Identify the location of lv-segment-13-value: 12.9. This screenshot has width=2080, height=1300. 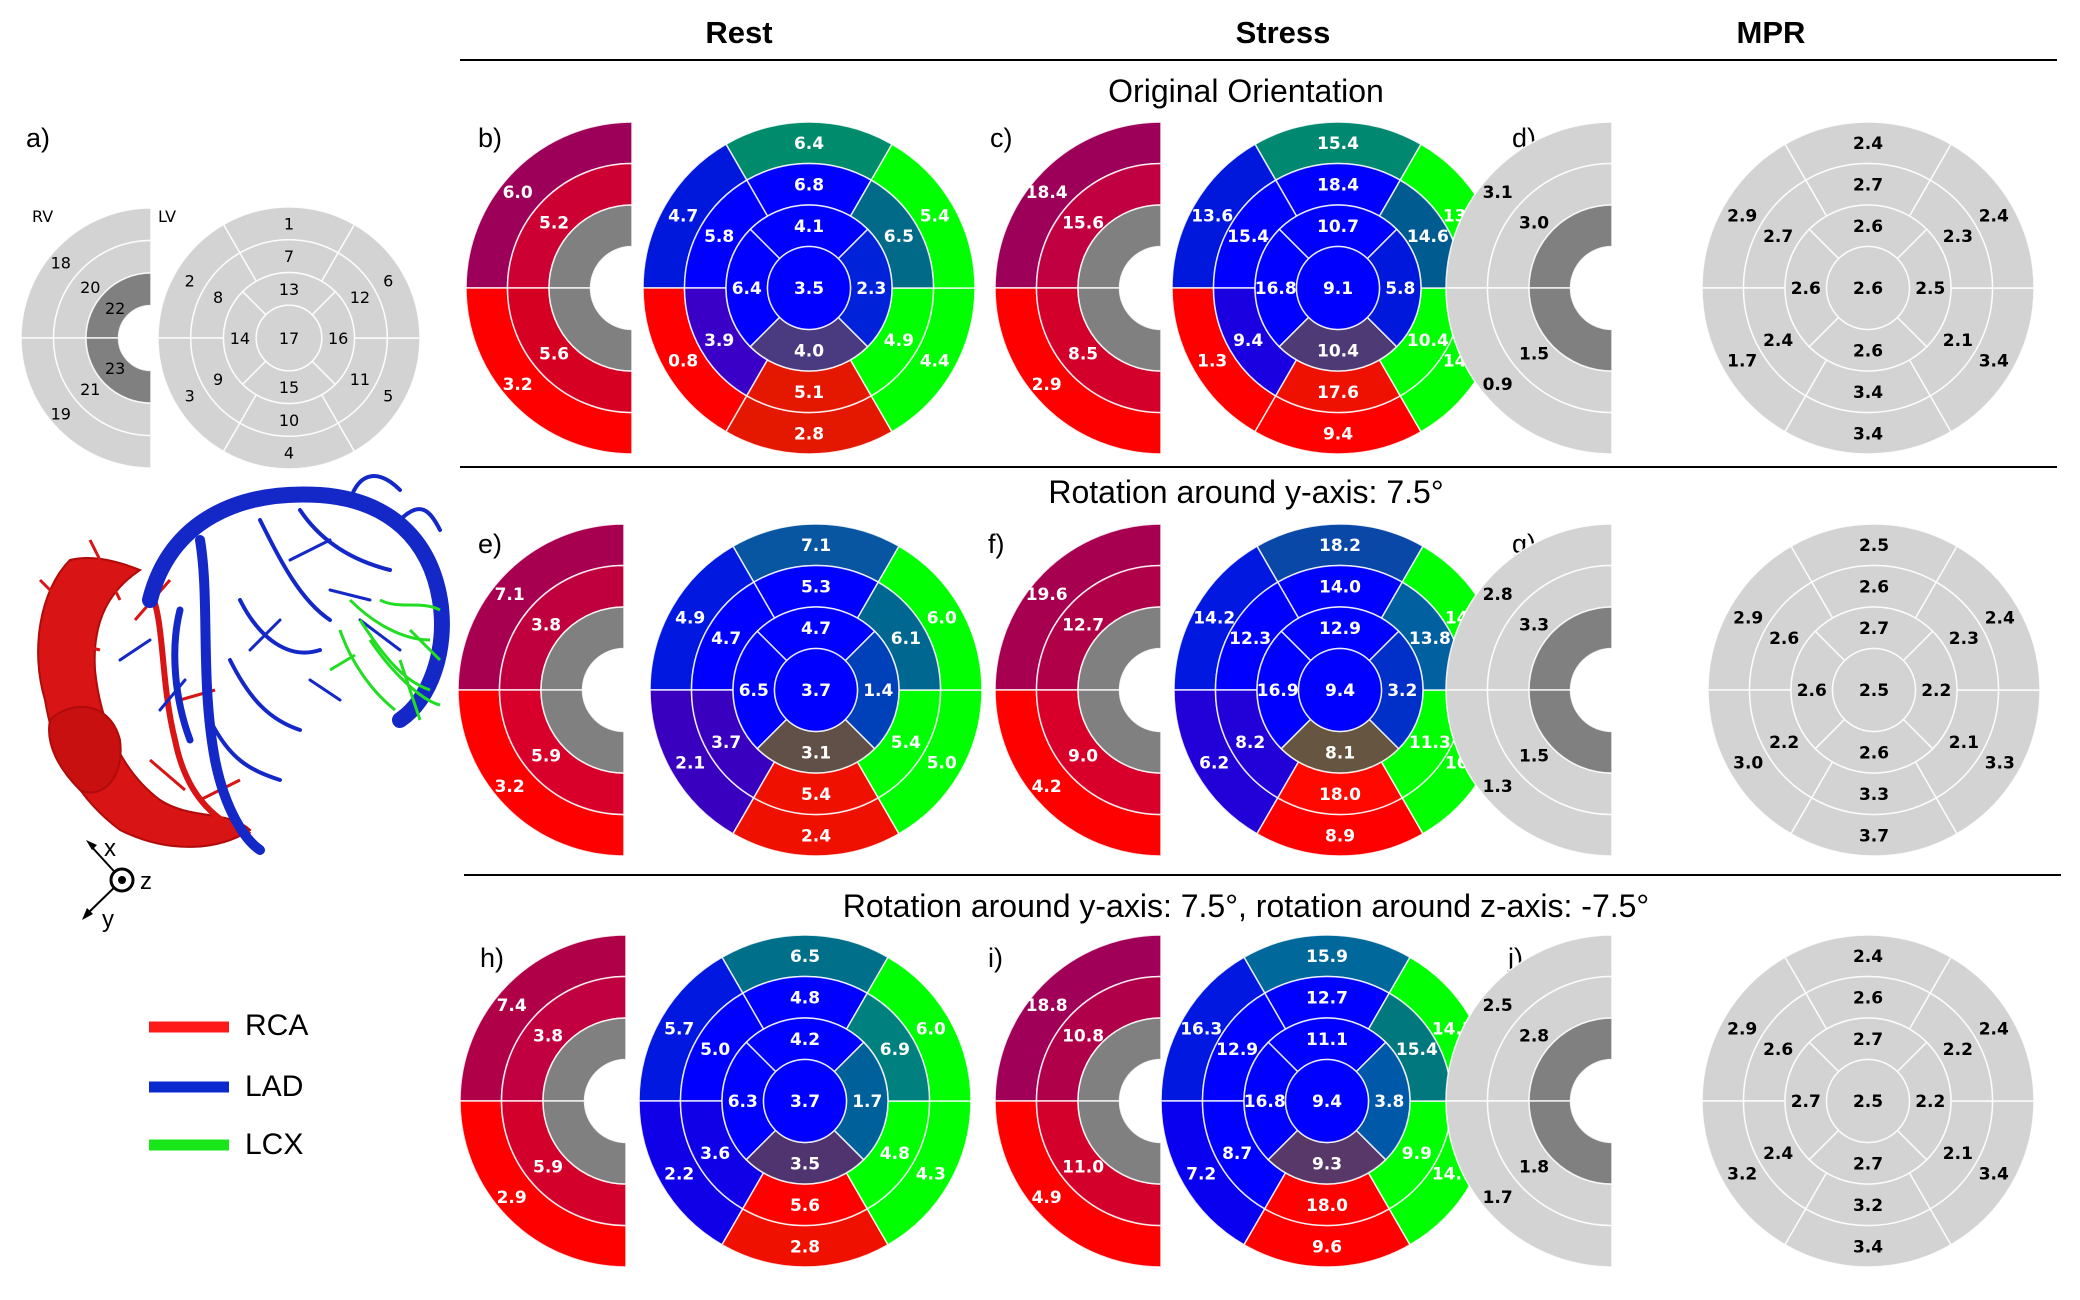
(1340, 629).